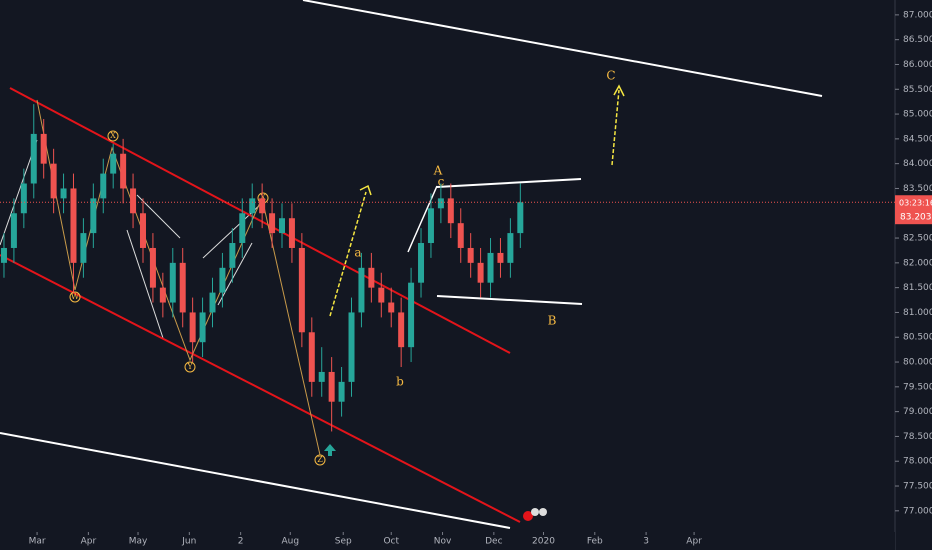 This screenshot has height=550, width=932. Describe the element at coordinates (917, 139) in the screenshot. I see `y-tick-label: 84.500` at that location.